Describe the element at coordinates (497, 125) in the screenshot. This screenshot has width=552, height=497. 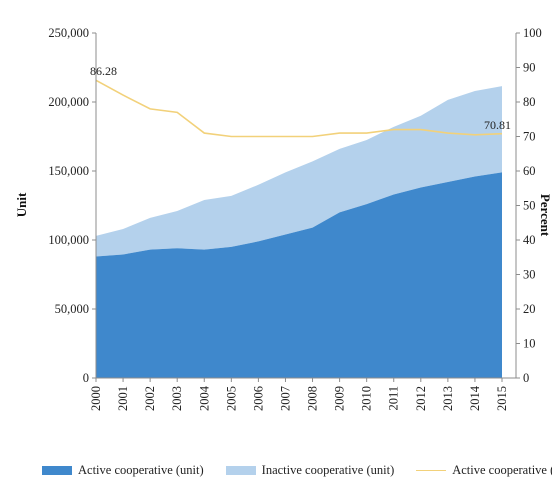
I see `data-label-last: 70.81` at that location.